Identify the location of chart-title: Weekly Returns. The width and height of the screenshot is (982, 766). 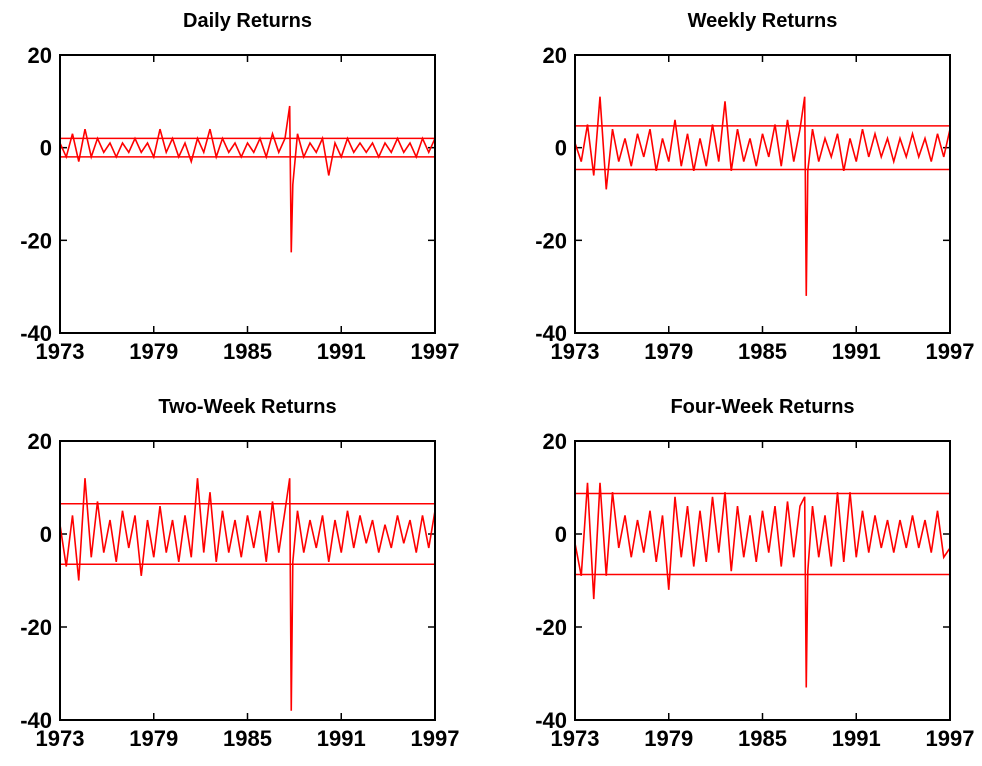
(763, 21).